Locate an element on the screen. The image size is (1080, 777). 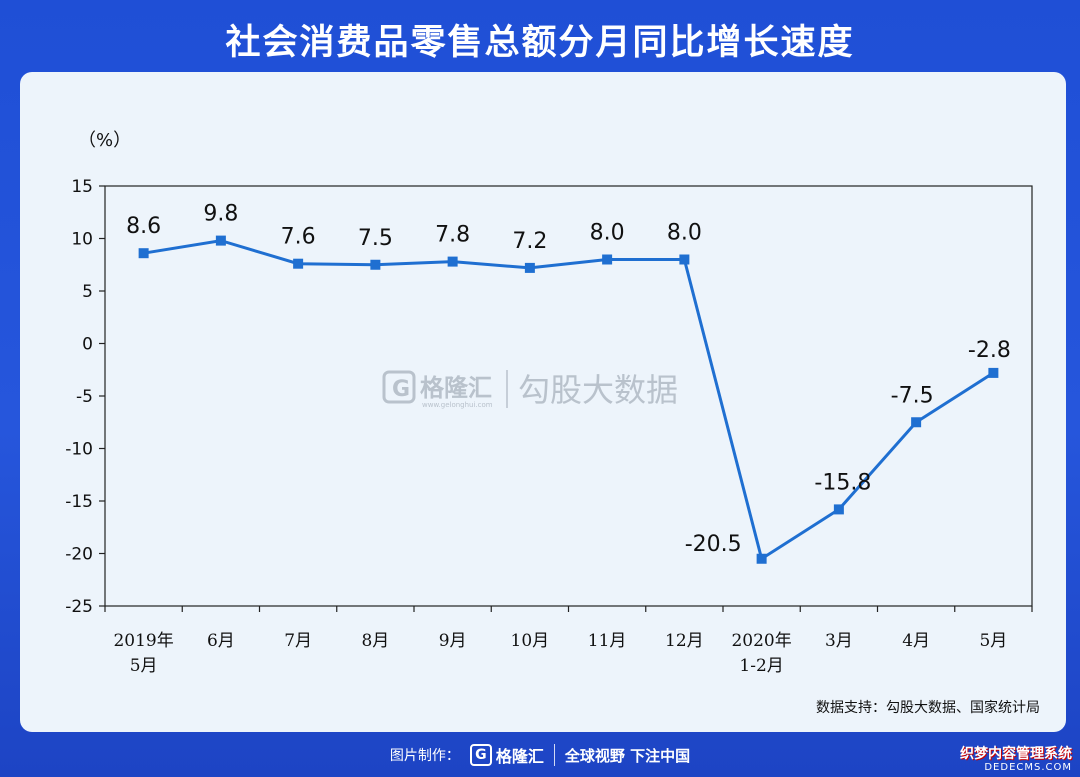
footer-brand: 格隆汇 is located at coordinates (519, 756).